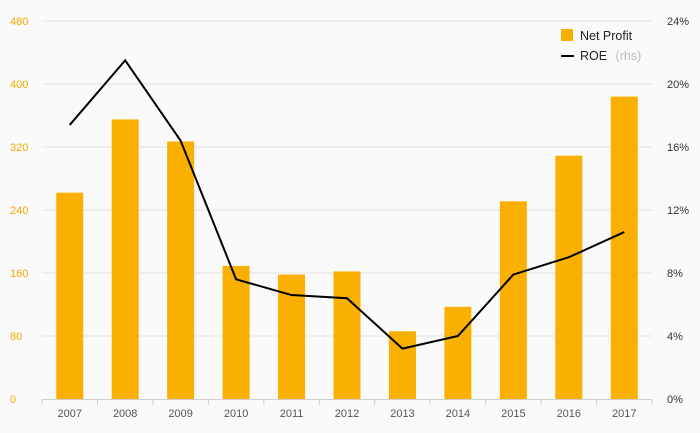 This screenshot has height=433, width=700. I want to click on right-tick-label: 24%, so click(678, 22).